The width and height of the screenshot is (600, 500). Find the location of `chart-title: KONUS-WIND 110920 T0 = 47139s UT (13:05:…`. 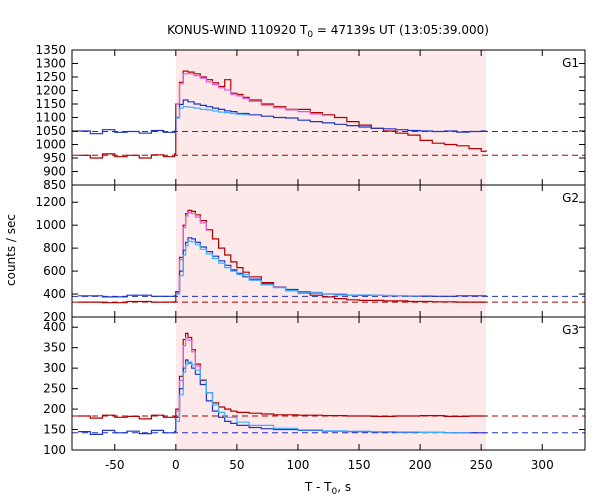

chart-title: KONUS-WIND 110920 T0 = 47139s UT (13:05:… is located at coordinates (328, 31).